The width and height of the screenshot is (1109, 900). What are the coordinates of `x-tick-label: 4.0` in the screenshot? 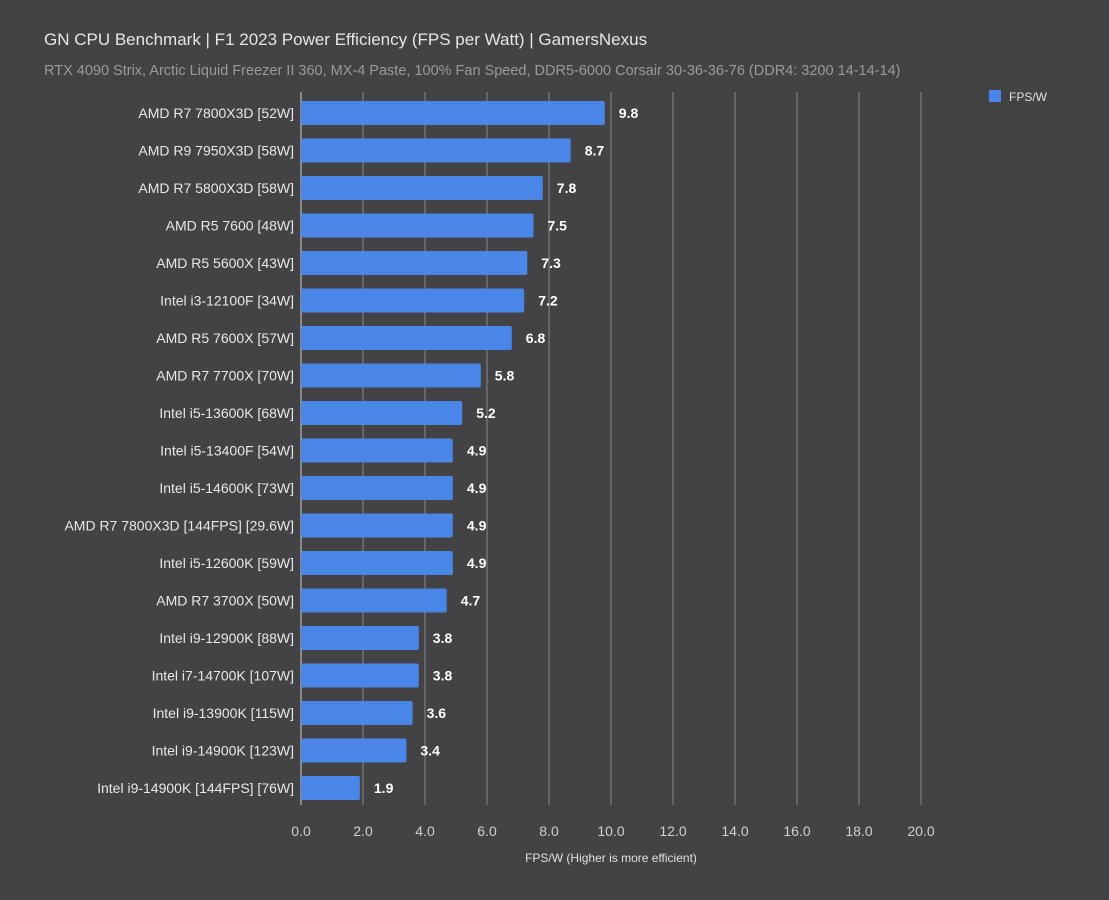 It's located at (425, 831).